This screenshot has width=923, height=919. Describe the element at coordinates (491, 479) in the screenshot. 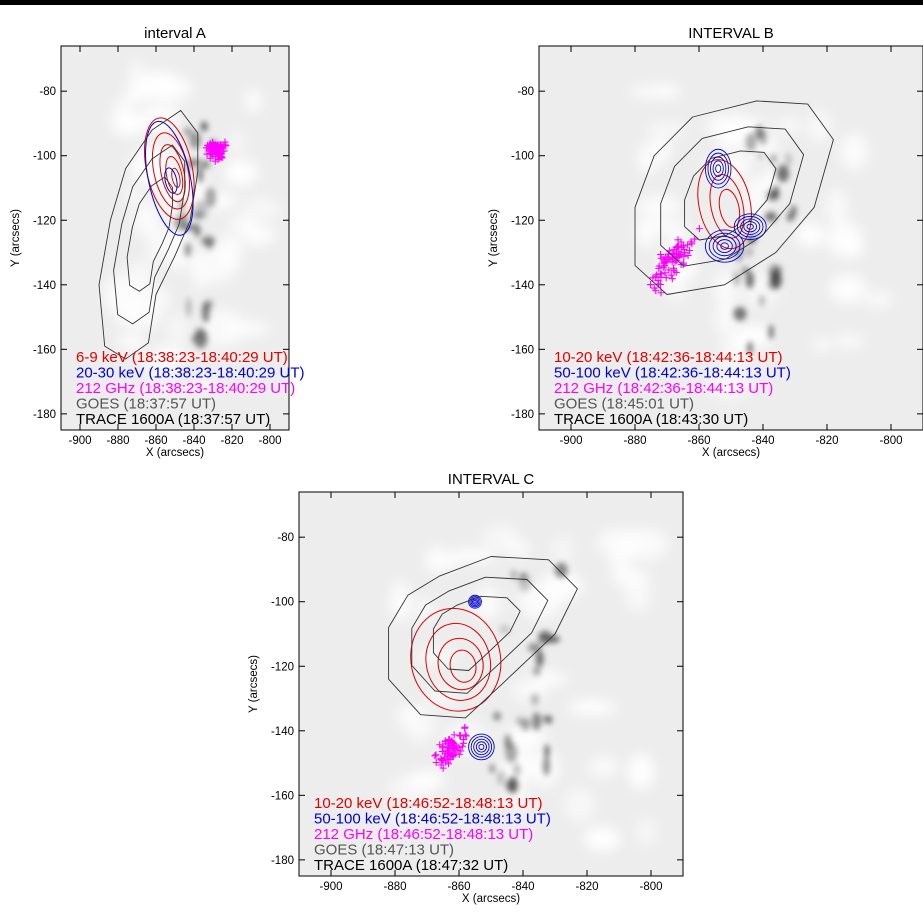

I see `panel-title: INTERVAL C` at that location.